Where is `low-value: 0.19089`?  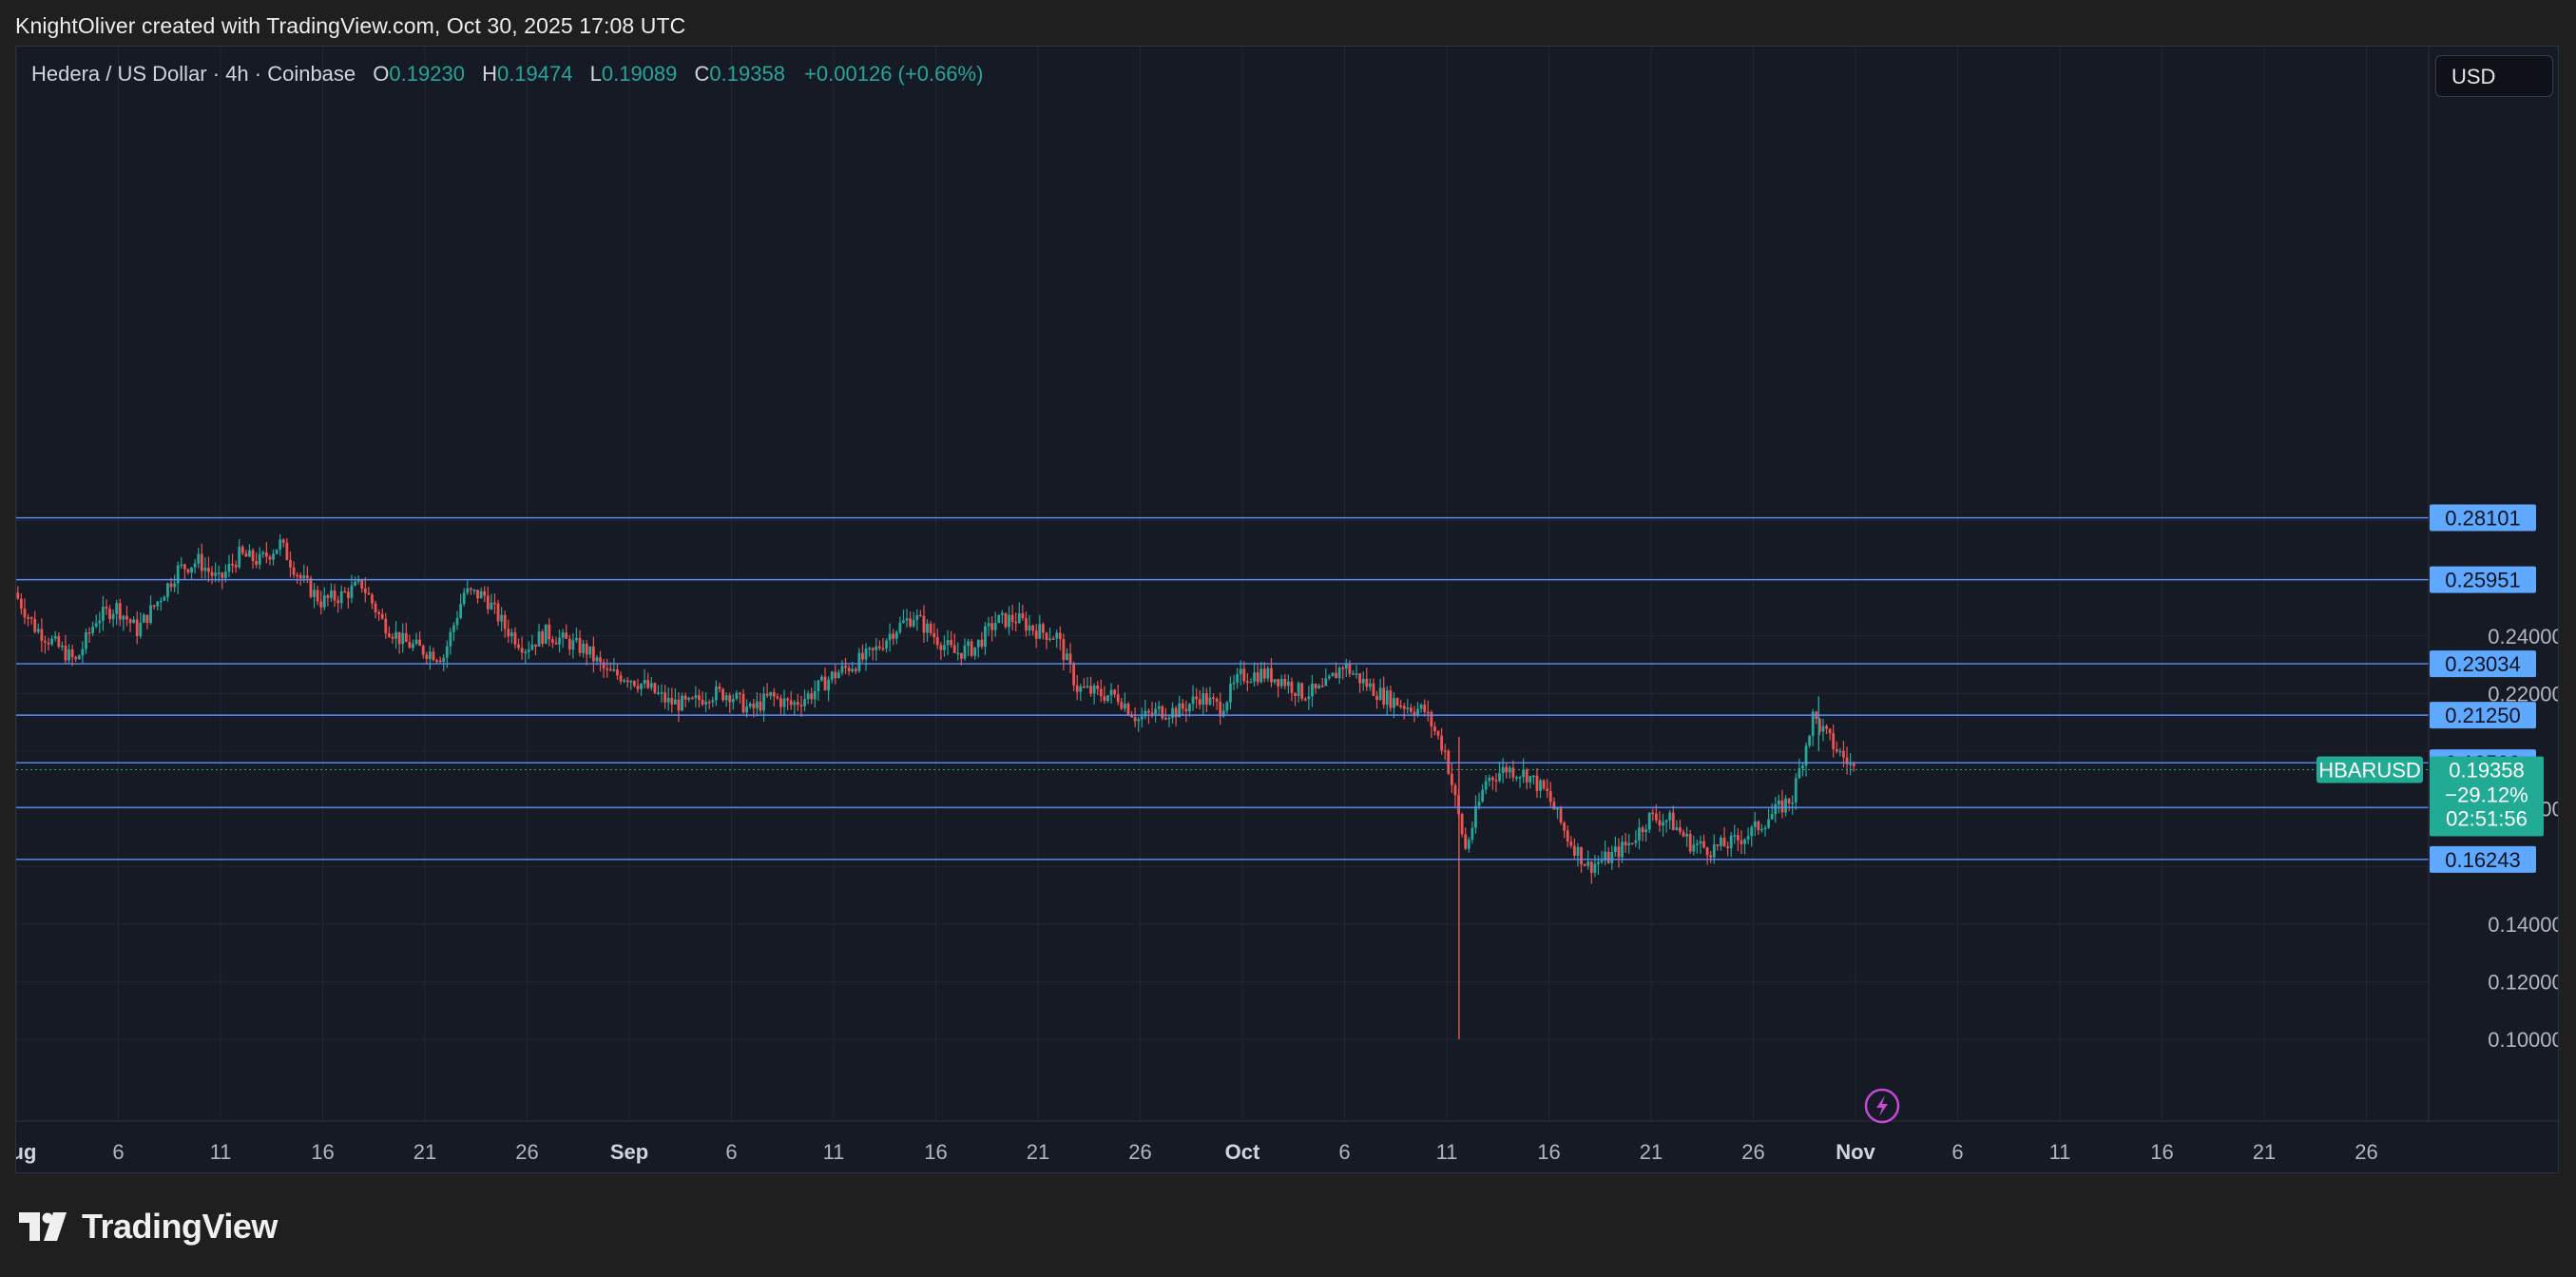 low-value: 0.19089 is located at coordinates (640, 74).